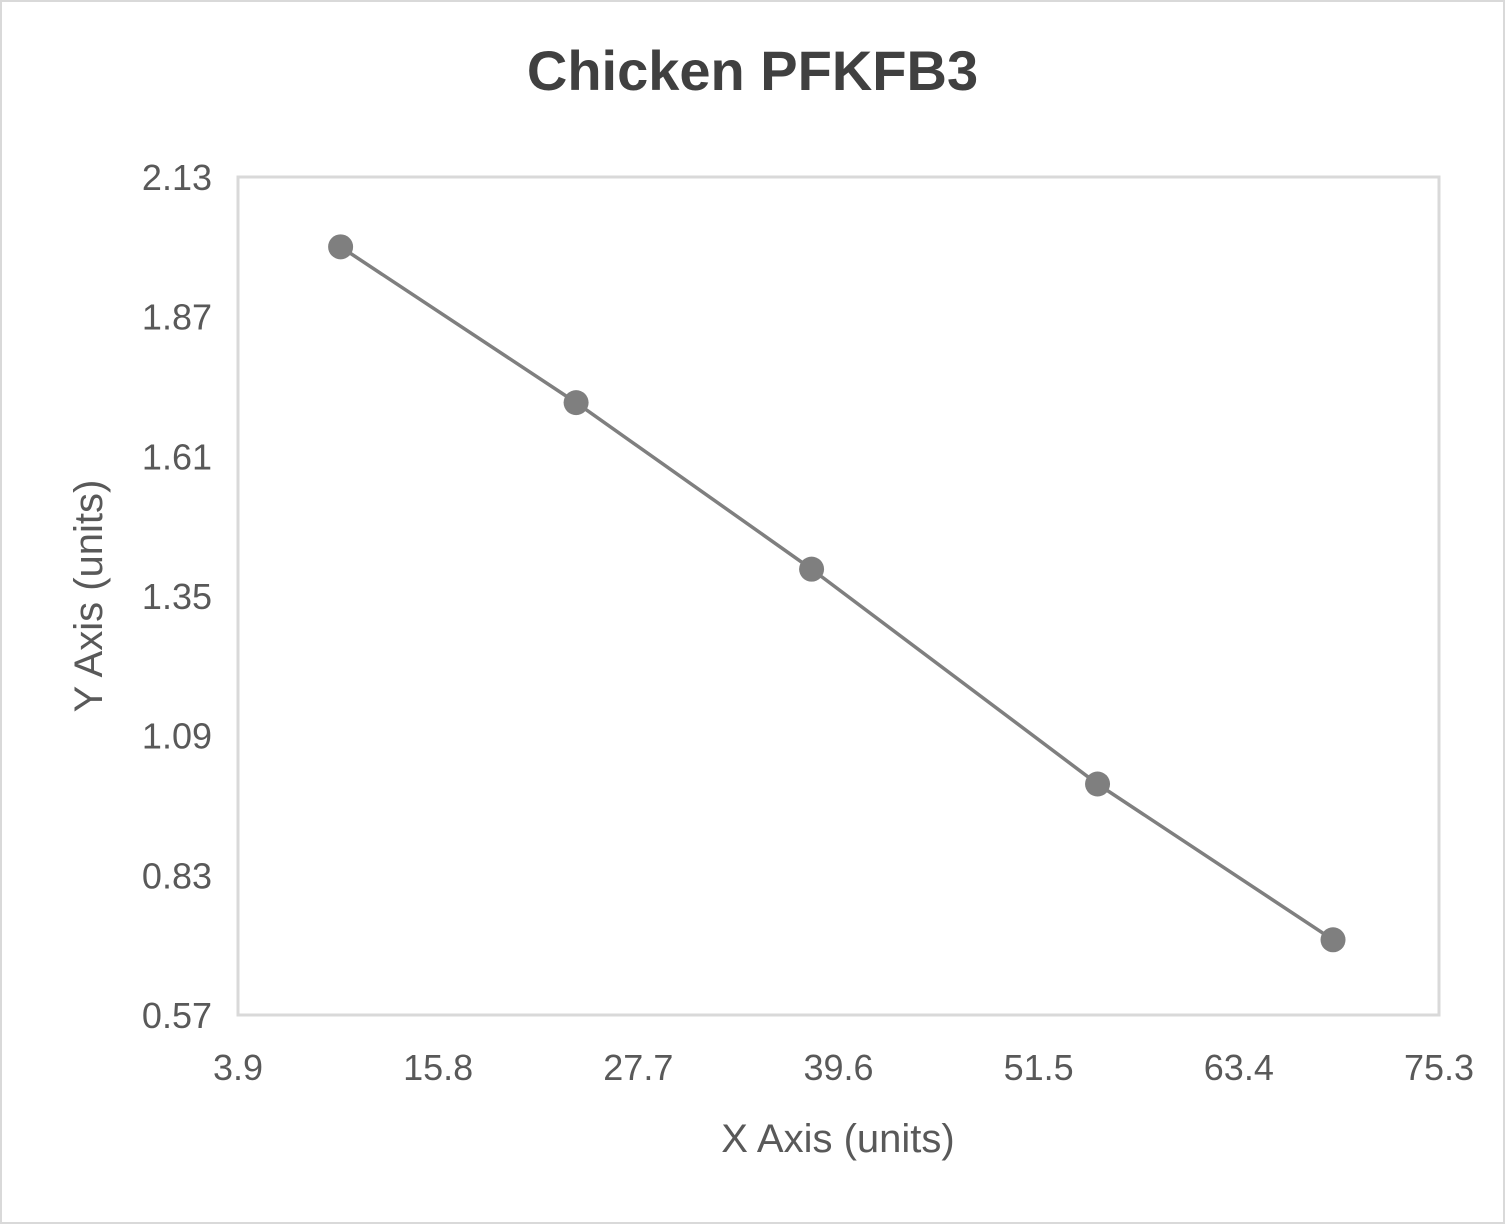 This screenshot has height=1224, width=1505. What do you see at coordinates (1239, 1067) in the screenshot?
I see `x-tick-label: 63.4` at bounding box center [1239, 1067].